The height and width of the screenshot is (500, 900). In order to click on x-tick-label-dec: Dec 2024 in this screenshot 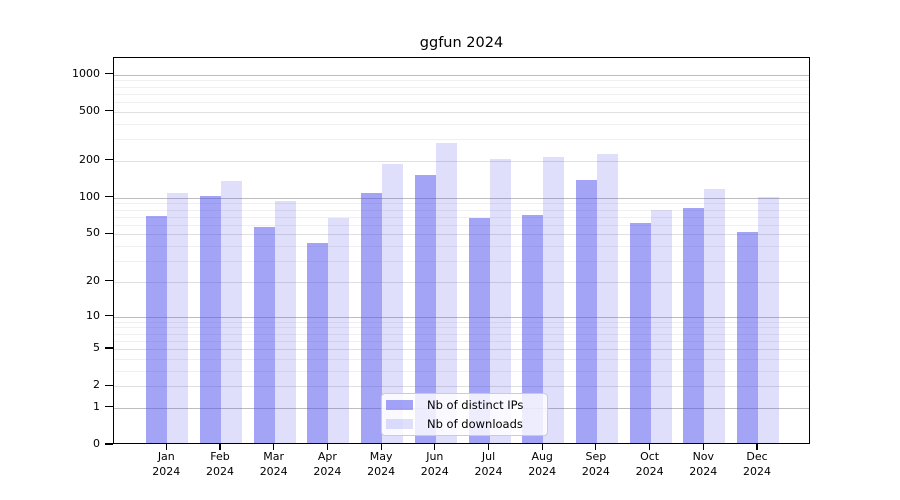, I will do `click(757, 464)`.